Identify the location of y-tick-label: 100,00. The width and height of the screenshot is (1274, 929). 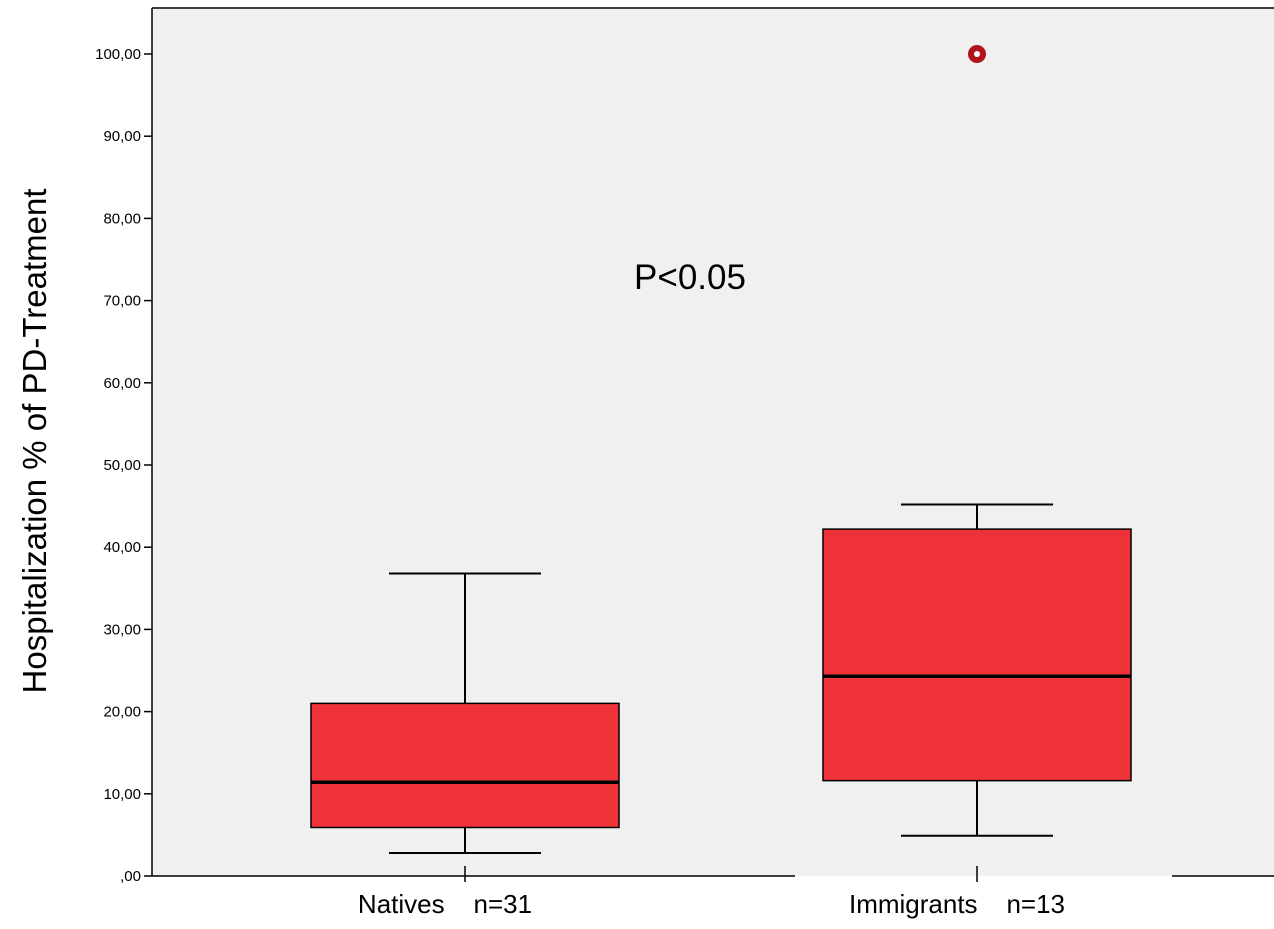
(118, 54).